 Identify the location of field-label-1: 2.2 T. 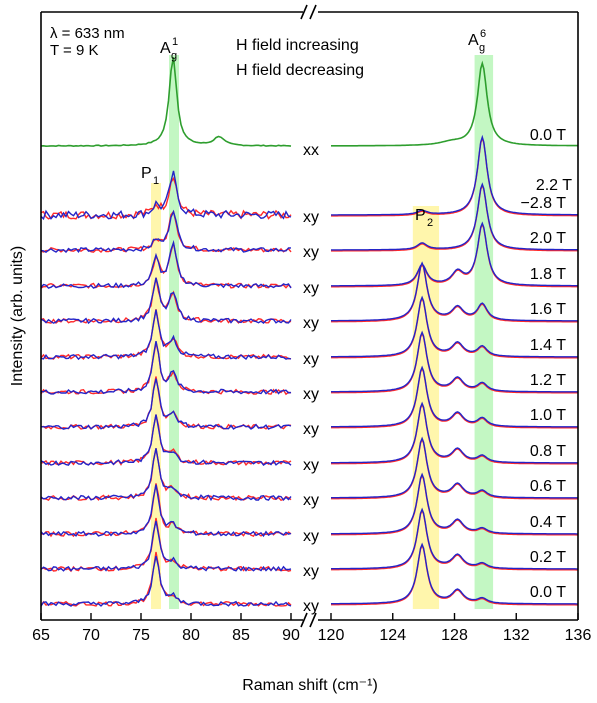
(554, 185).